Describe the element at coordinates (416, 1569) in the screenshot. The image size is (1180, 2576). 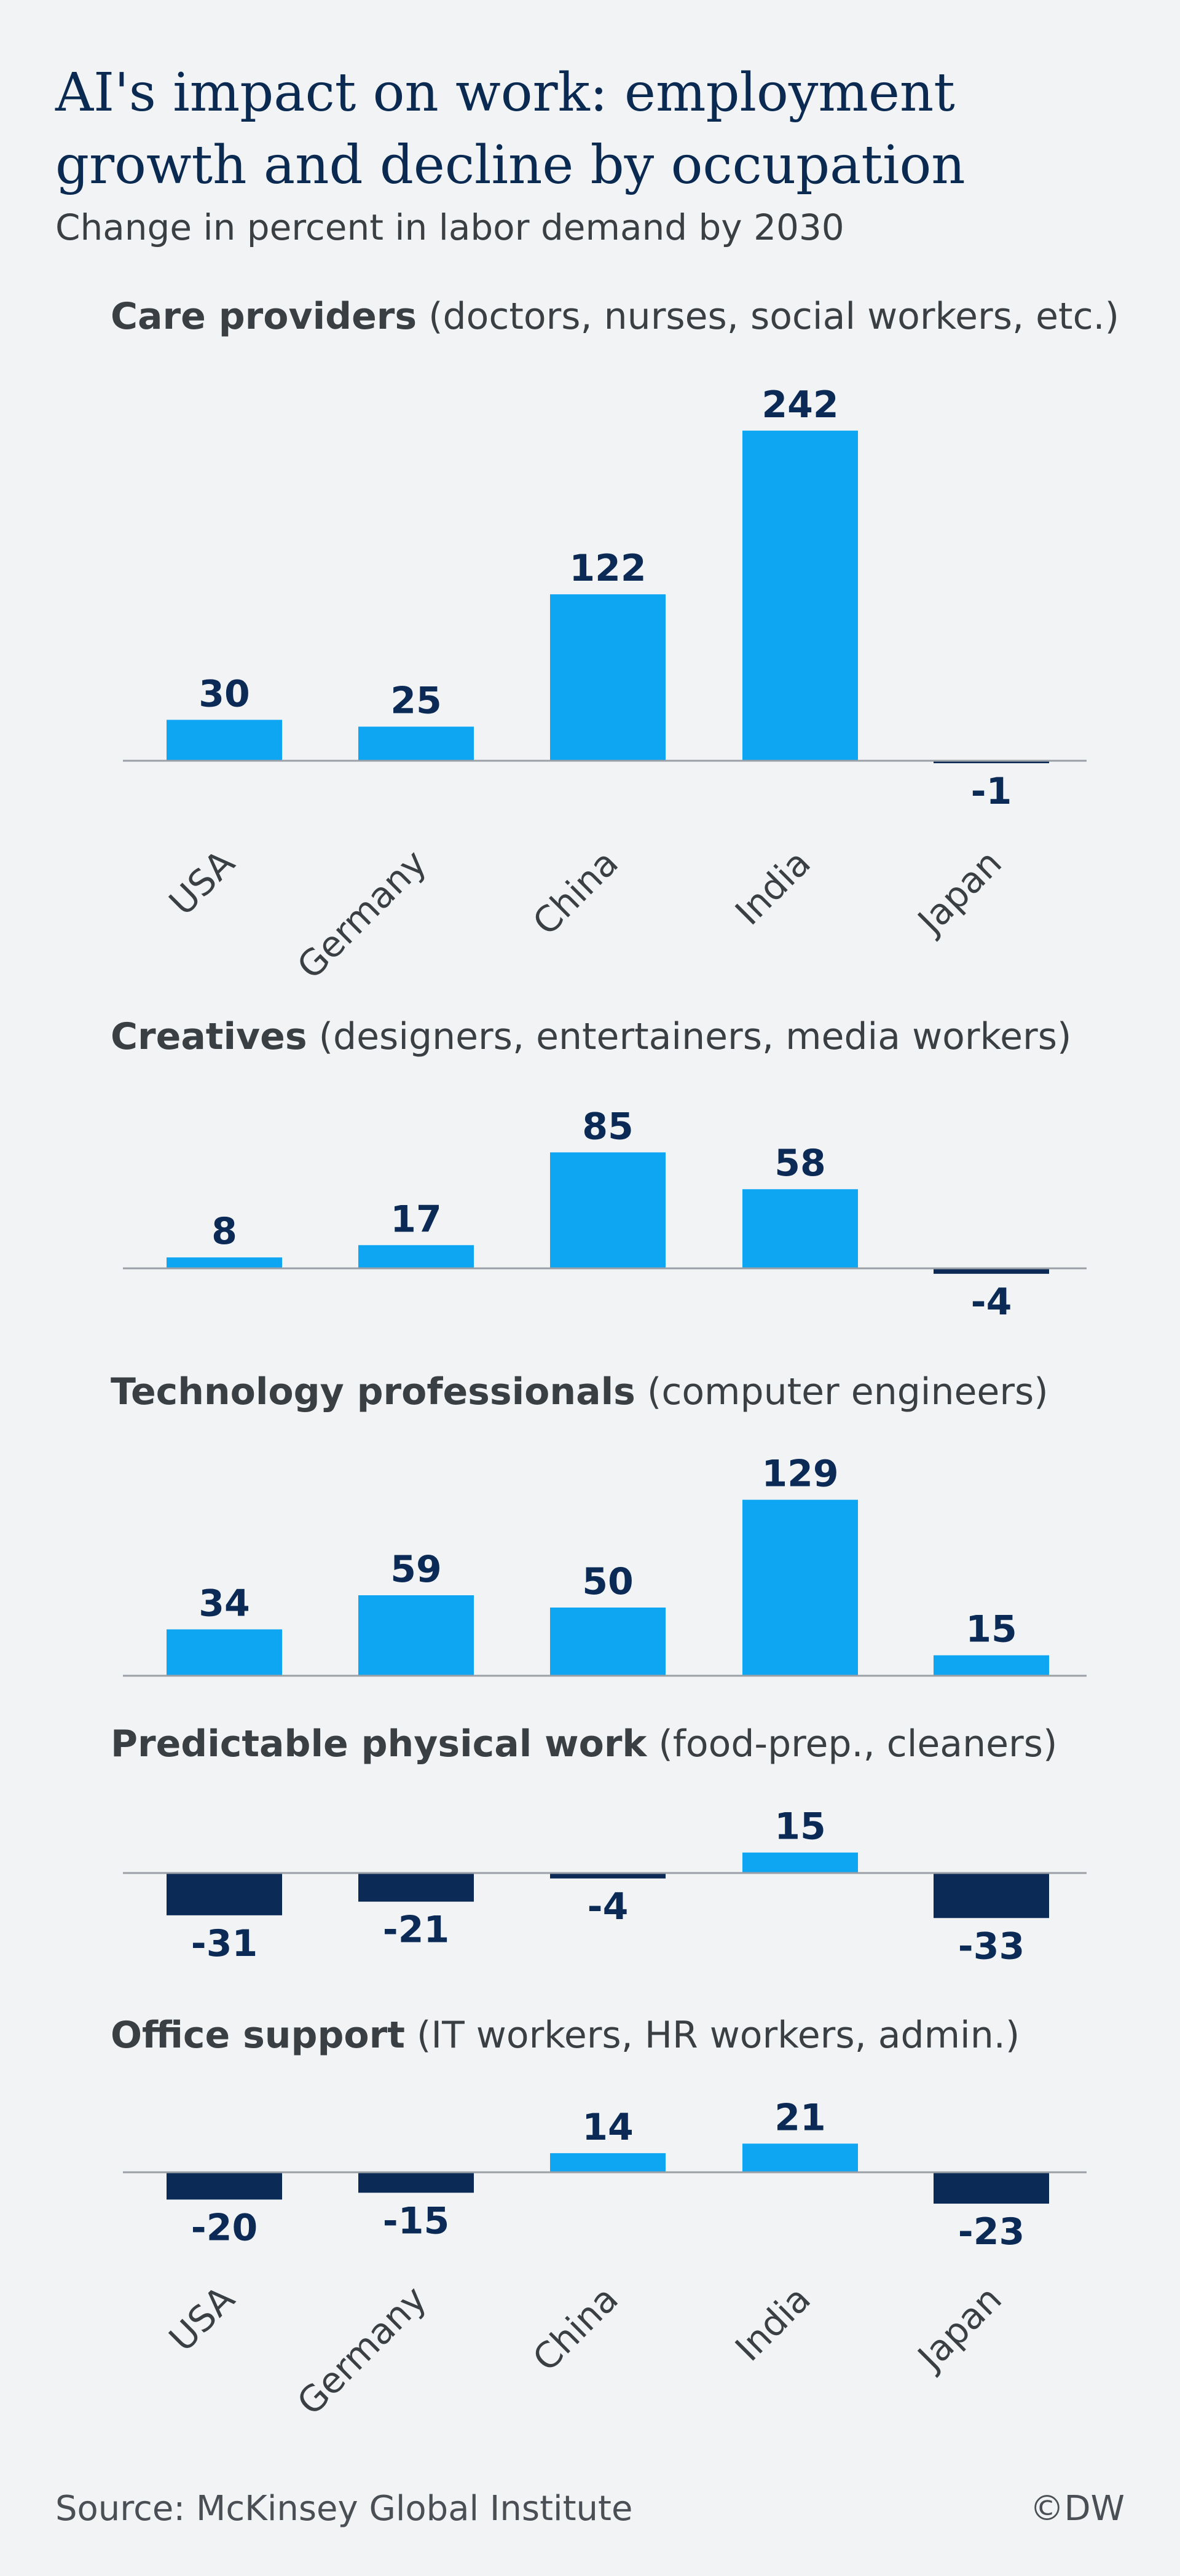
I see `data-label: 59` at that location.